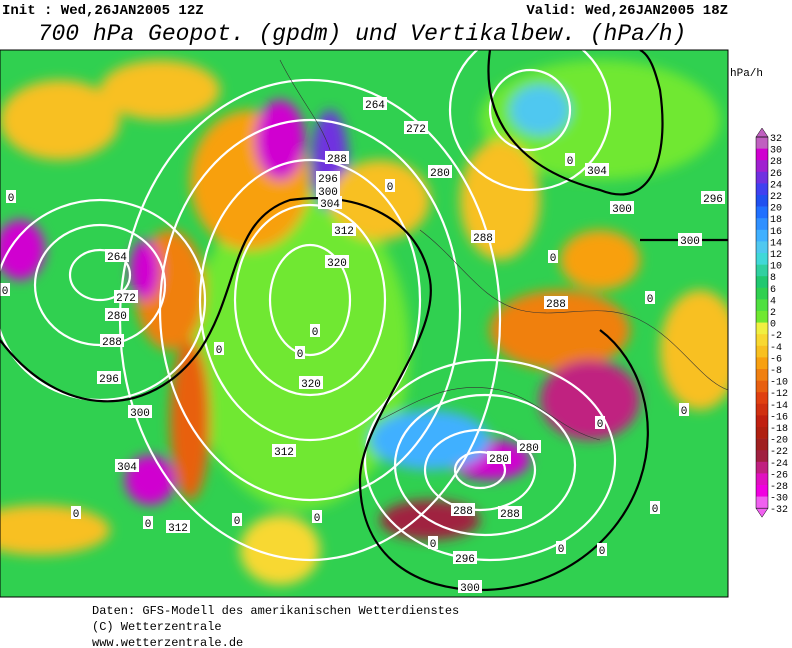 The height and width of the screenshot is (648, 792). I want to click on colorbar-tick-label: 24, so click(776, 185).